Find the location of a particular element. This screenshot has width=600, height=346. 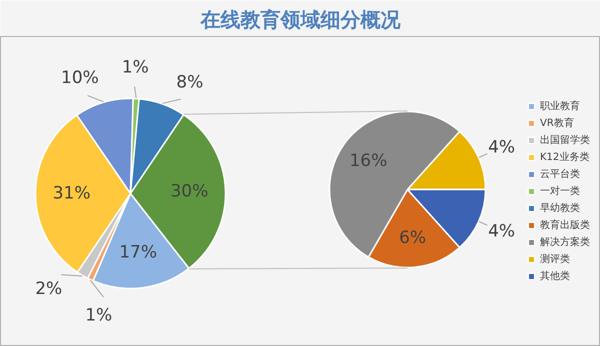

legend-label: 职业教育 is located at coordinates (560, 106).